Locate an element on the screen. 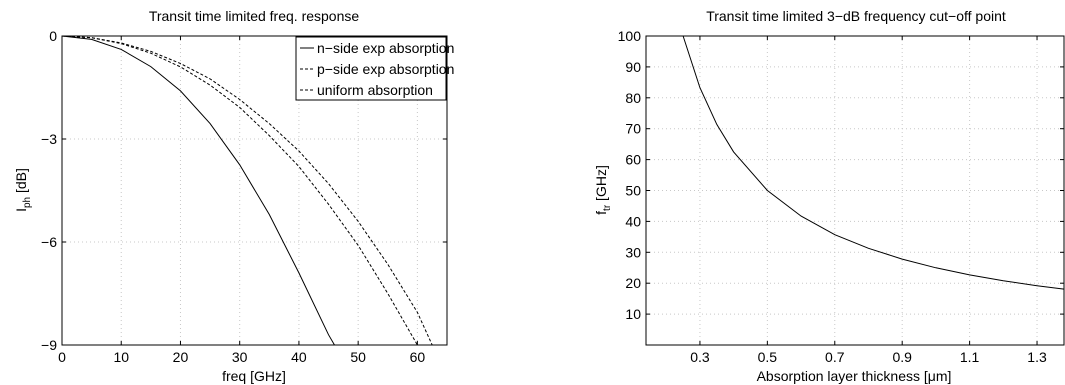 This screenshot has width=1065, height=385. chart-right-ytick-label: 30 is located at coordinates (633, 252).